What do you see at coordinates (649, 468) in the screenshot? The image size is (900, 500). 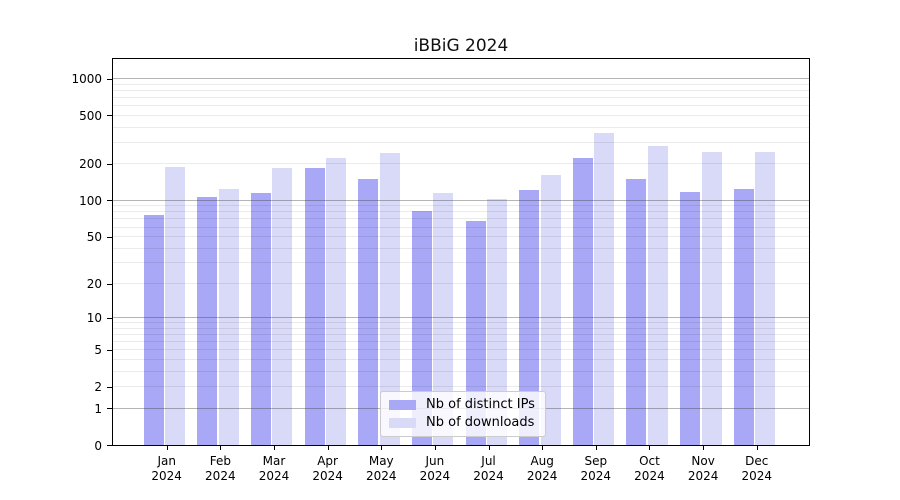 I see `x-tick-label-oct: Oct 2024` at bounding box center [649, 468].